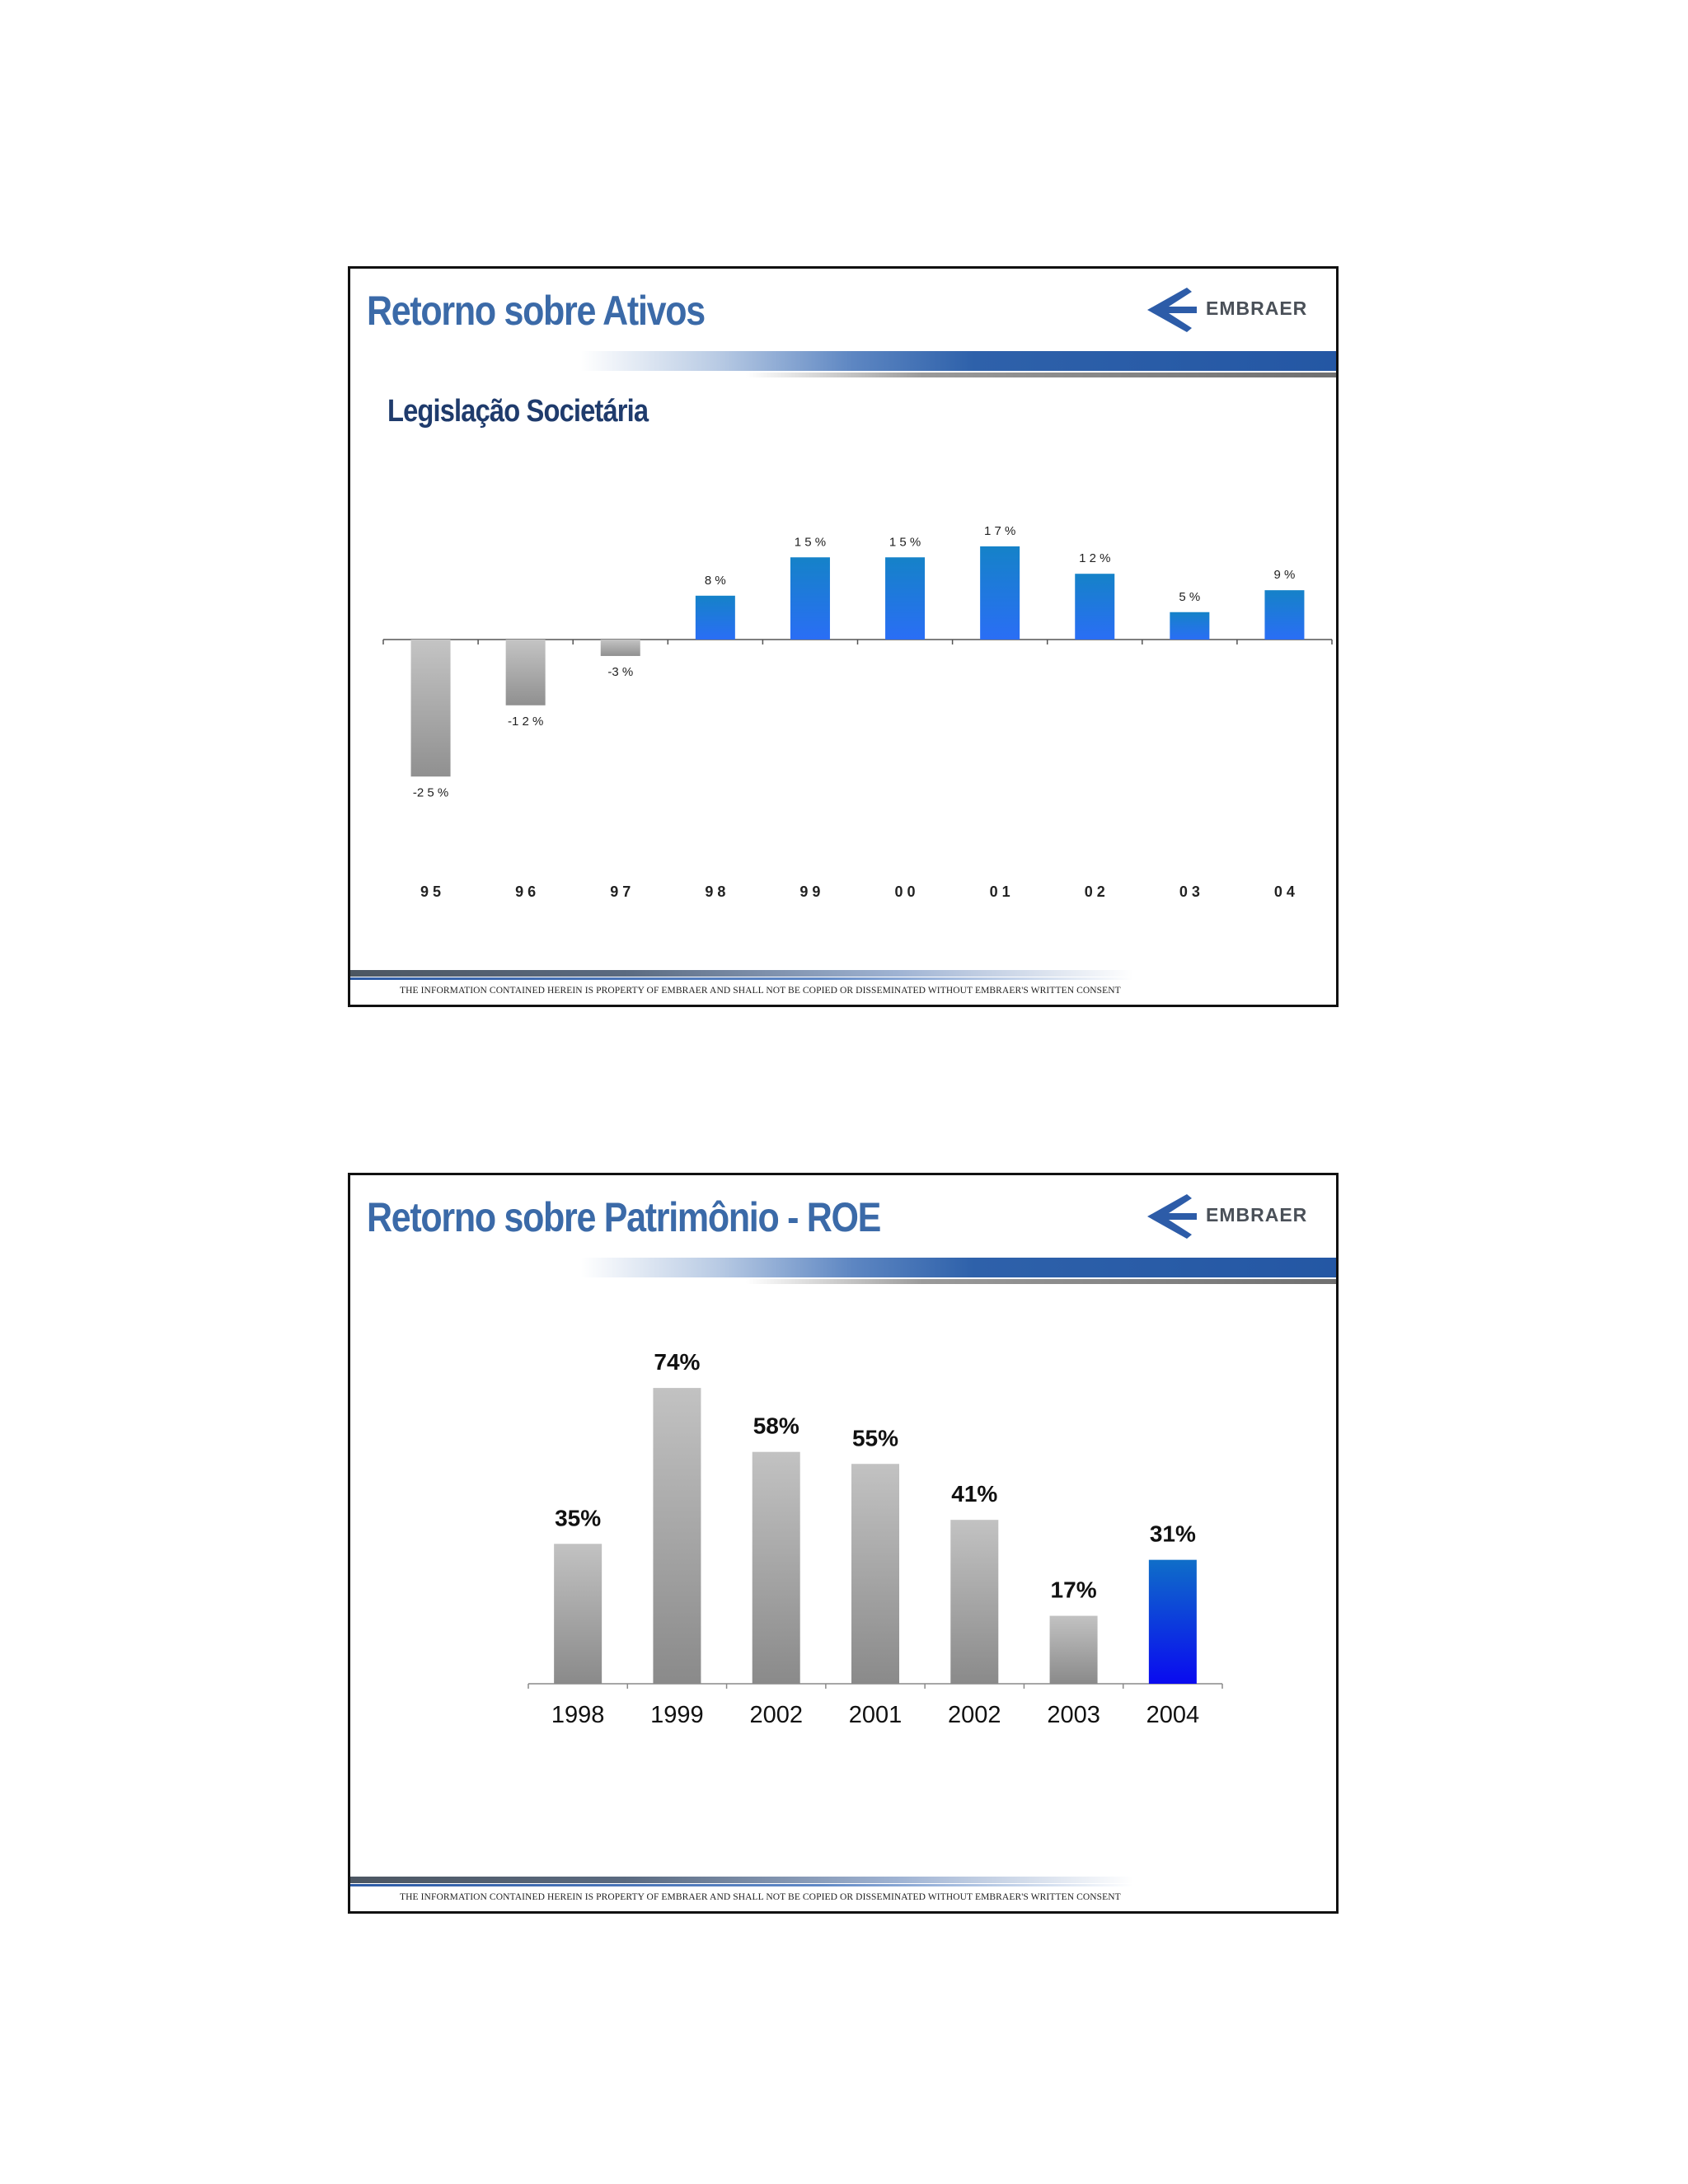 The width and height of the screenshot is (1688, 2184). Describe the element at coordinates (974, 1494) in the screenshot. I see `data-label: 41%` at that location.